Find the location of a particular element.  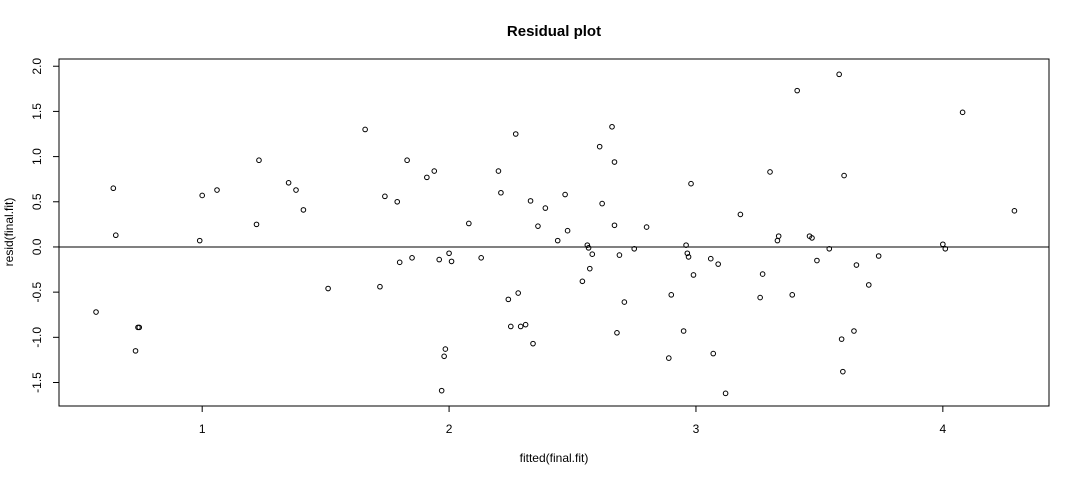

y-tick-label: 1.0 is located at coordinates (37, 156).